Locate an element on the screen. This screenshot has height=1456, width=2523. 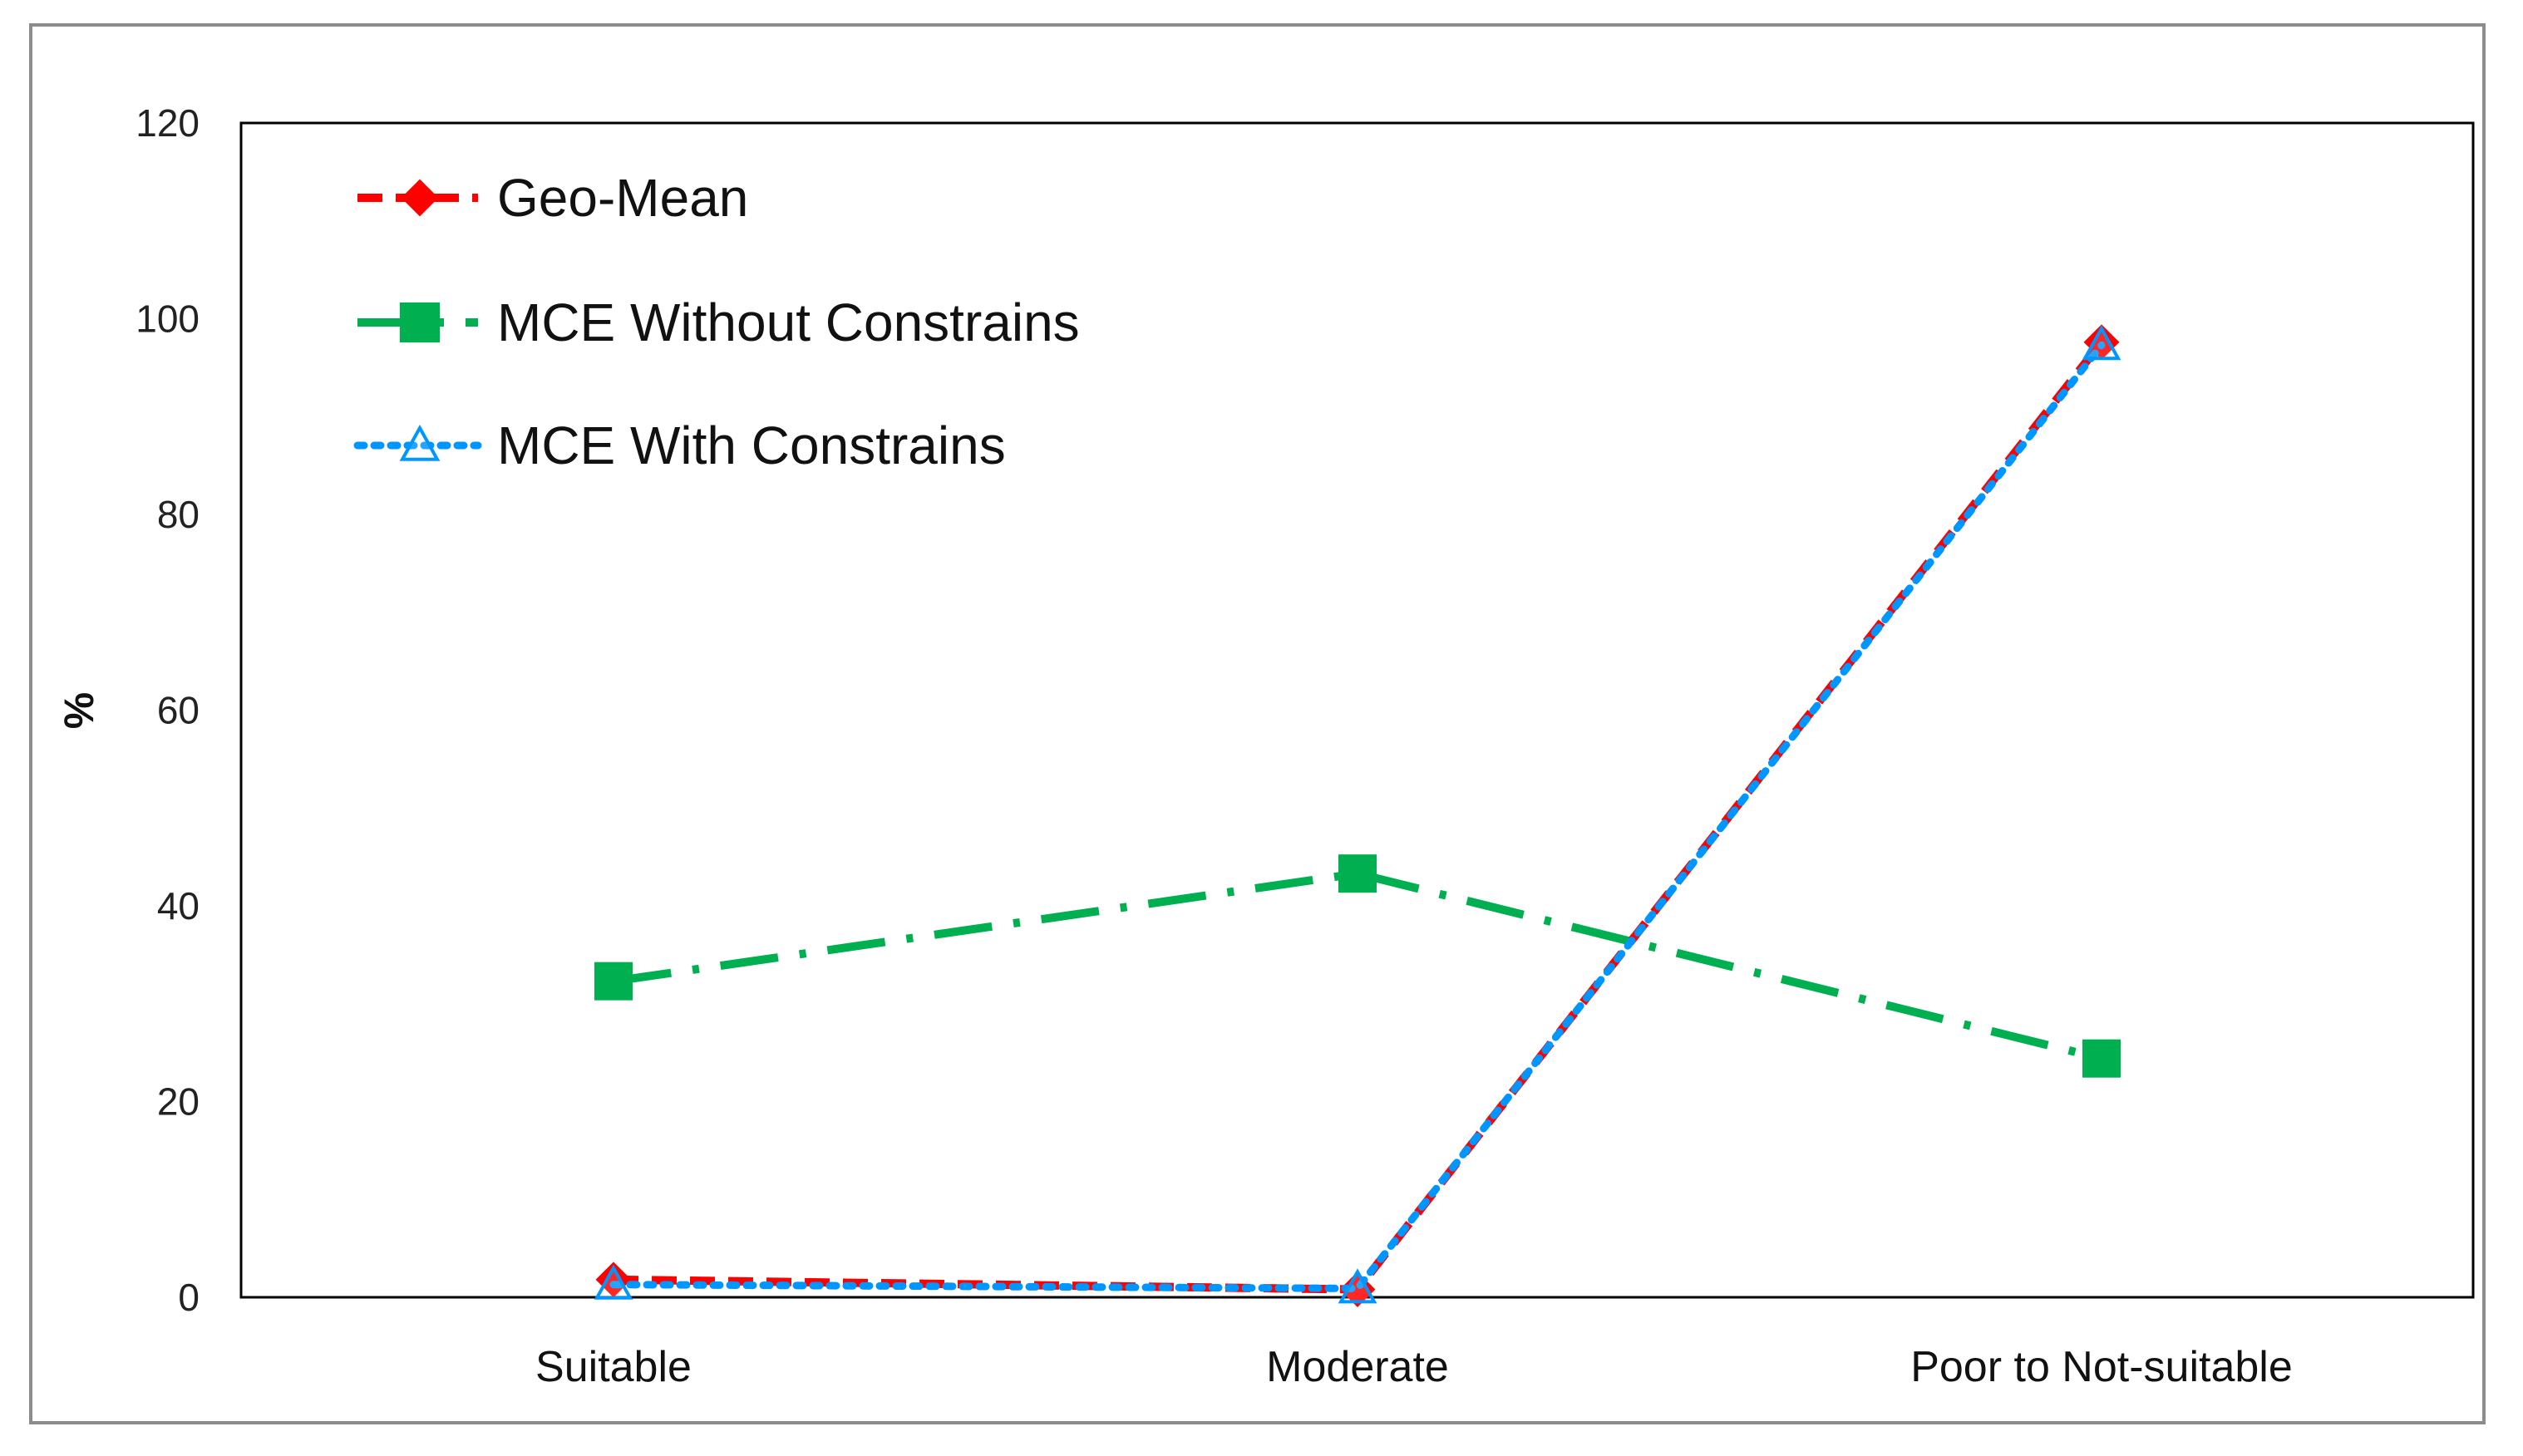
x-category-label: Suitable is located at coordinates (613, 1367).